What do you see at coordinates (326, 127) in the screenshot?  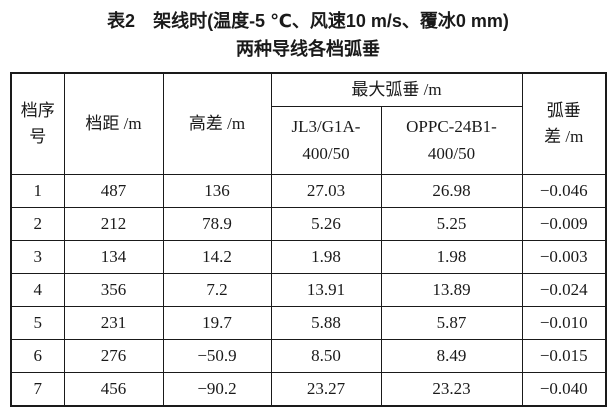 I see `header-conductor1-line1: JL3/G1A-` at bounding box center [326, 127].